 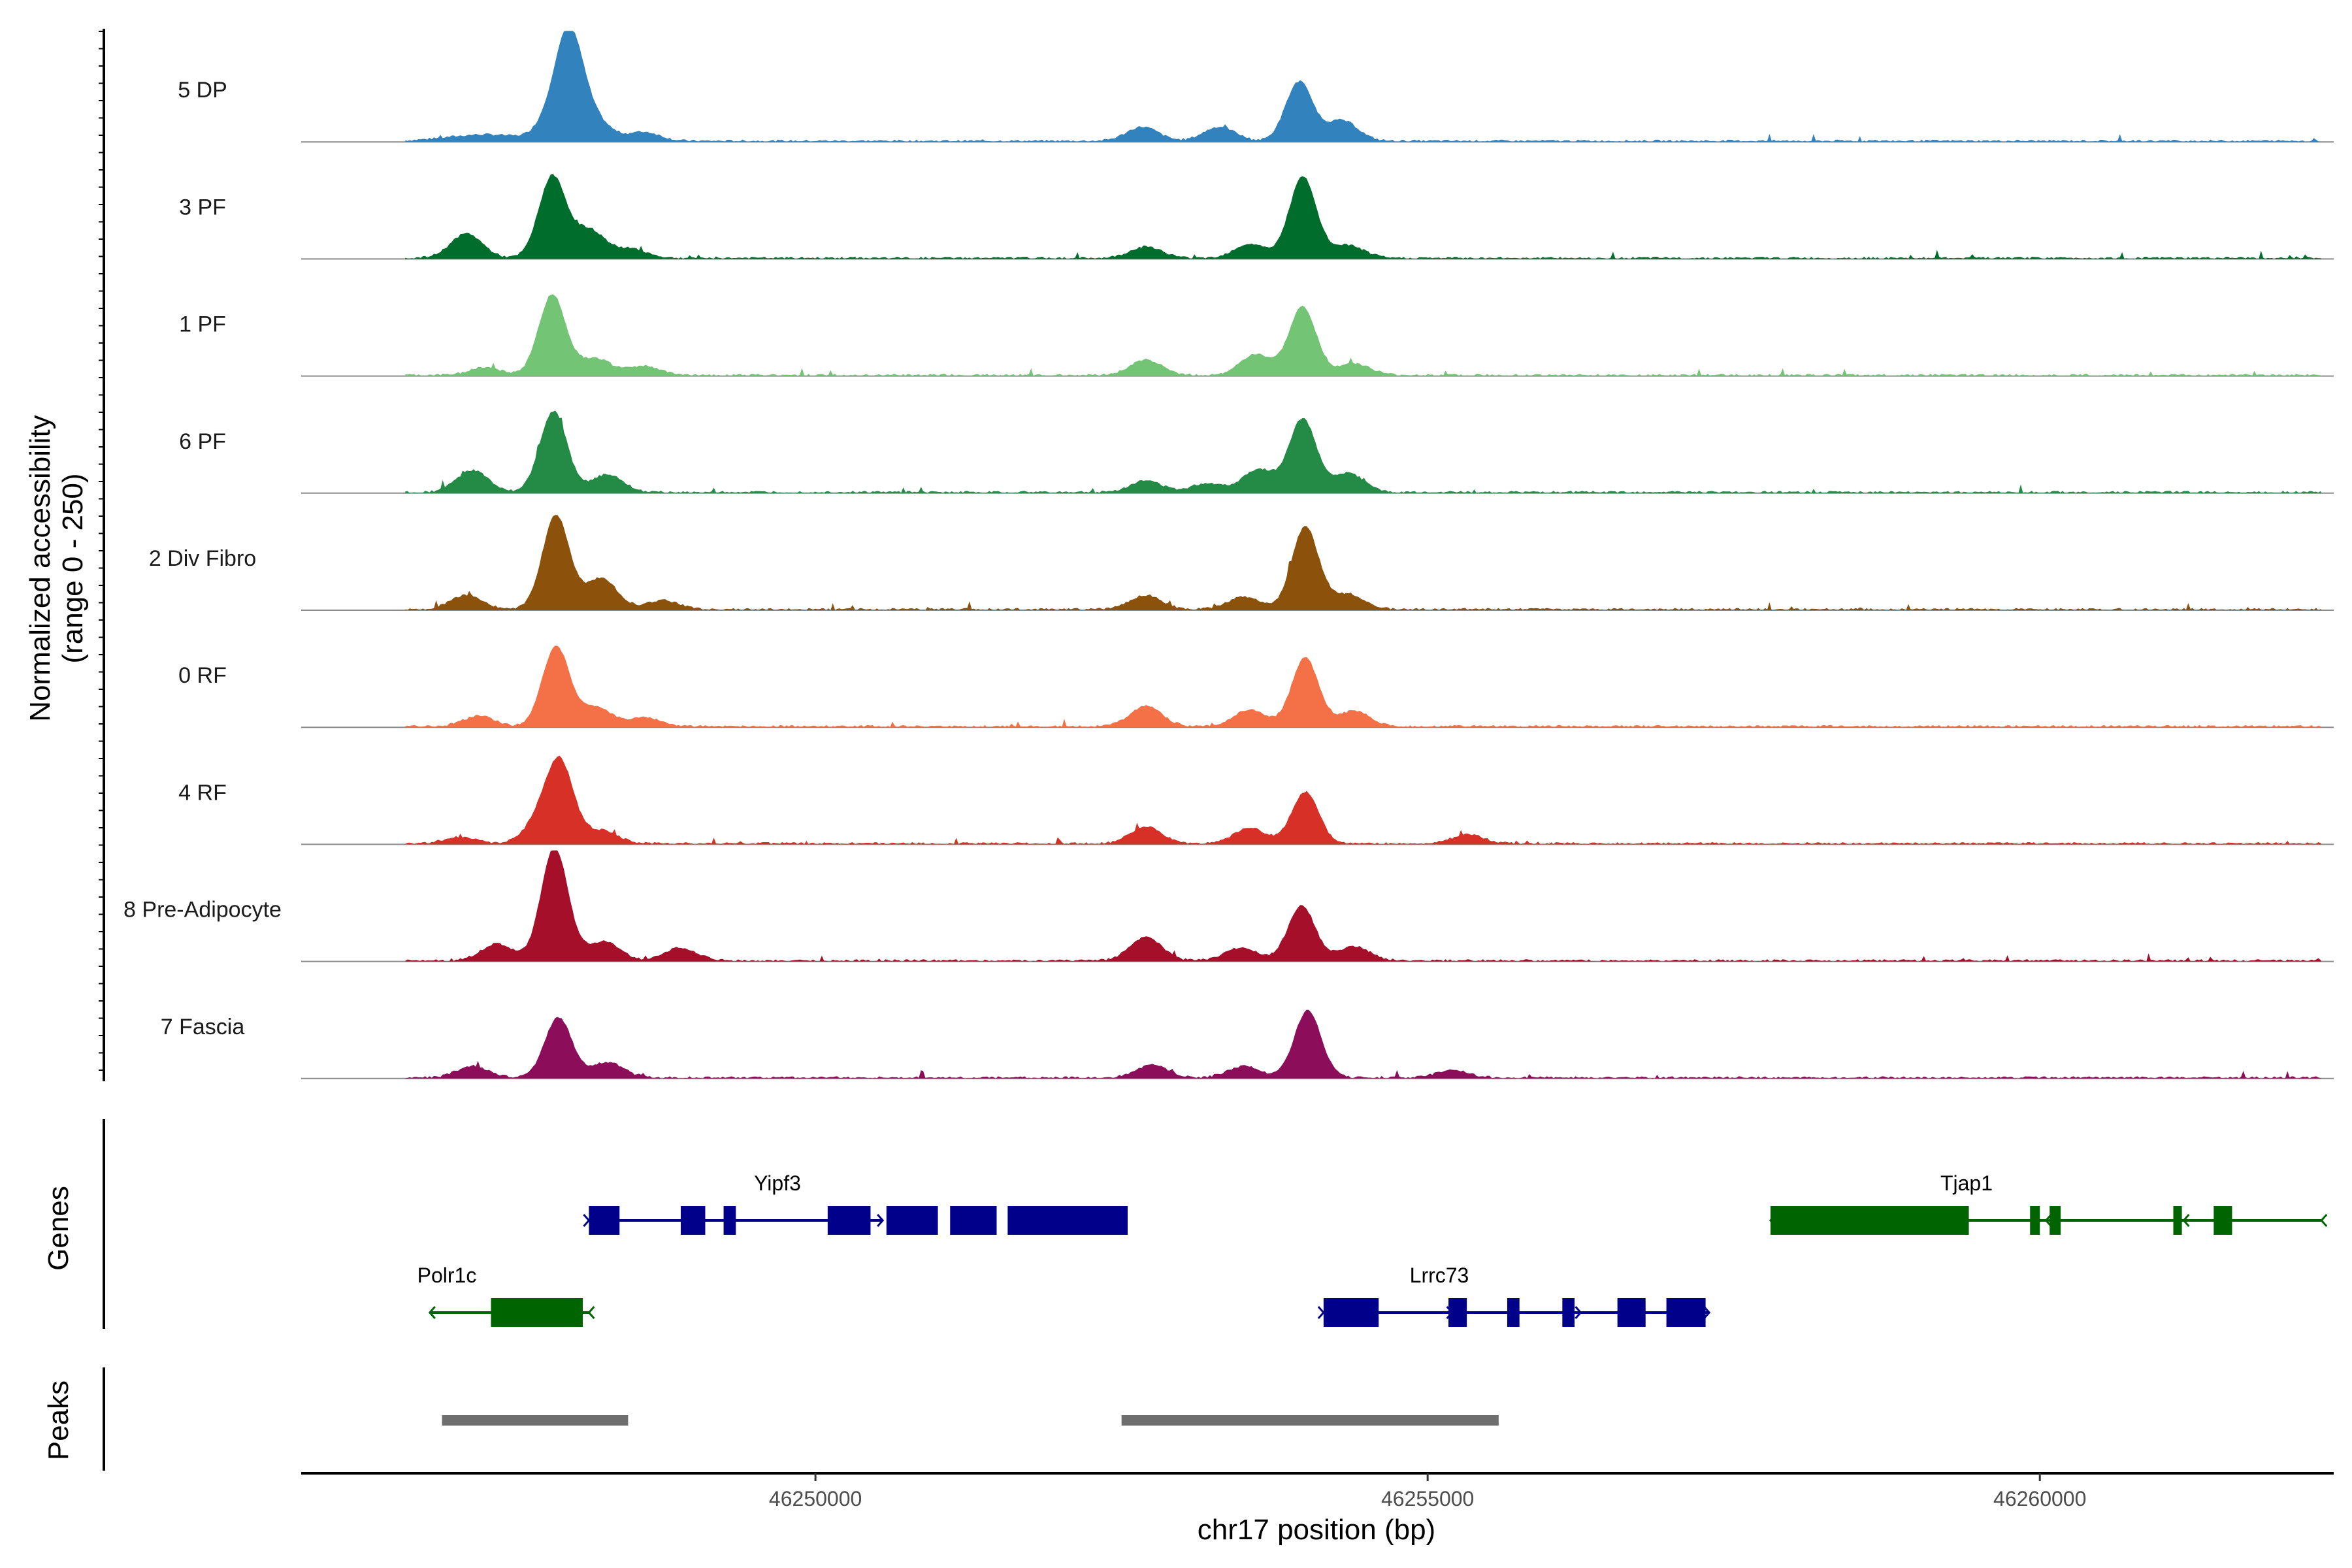 What do you see at coordinates (777, 1183) in the screenshot?
I see `gene-label: Yipf3` at bounding box center [777, 1183].